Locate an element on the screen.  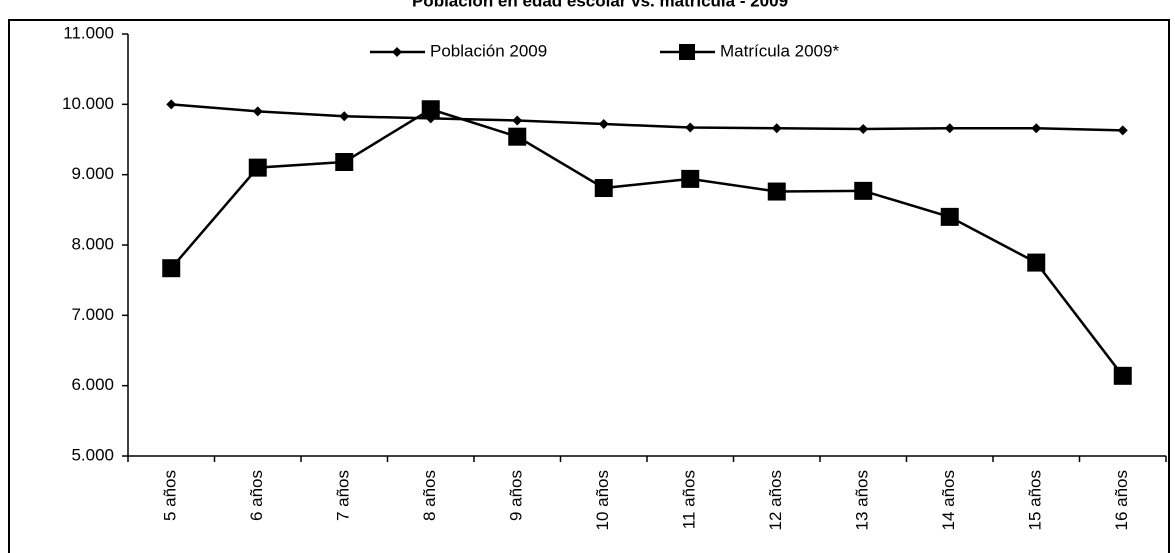
x-tick-label: 5 años is located at coordinates (170, 495).